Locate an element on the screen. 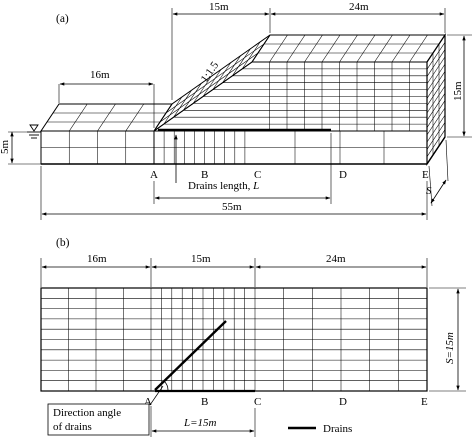 This screenshot has height=443, width=474. plan-top-dimensions: 16m 15m 24m is located at coordinates (234, 270).